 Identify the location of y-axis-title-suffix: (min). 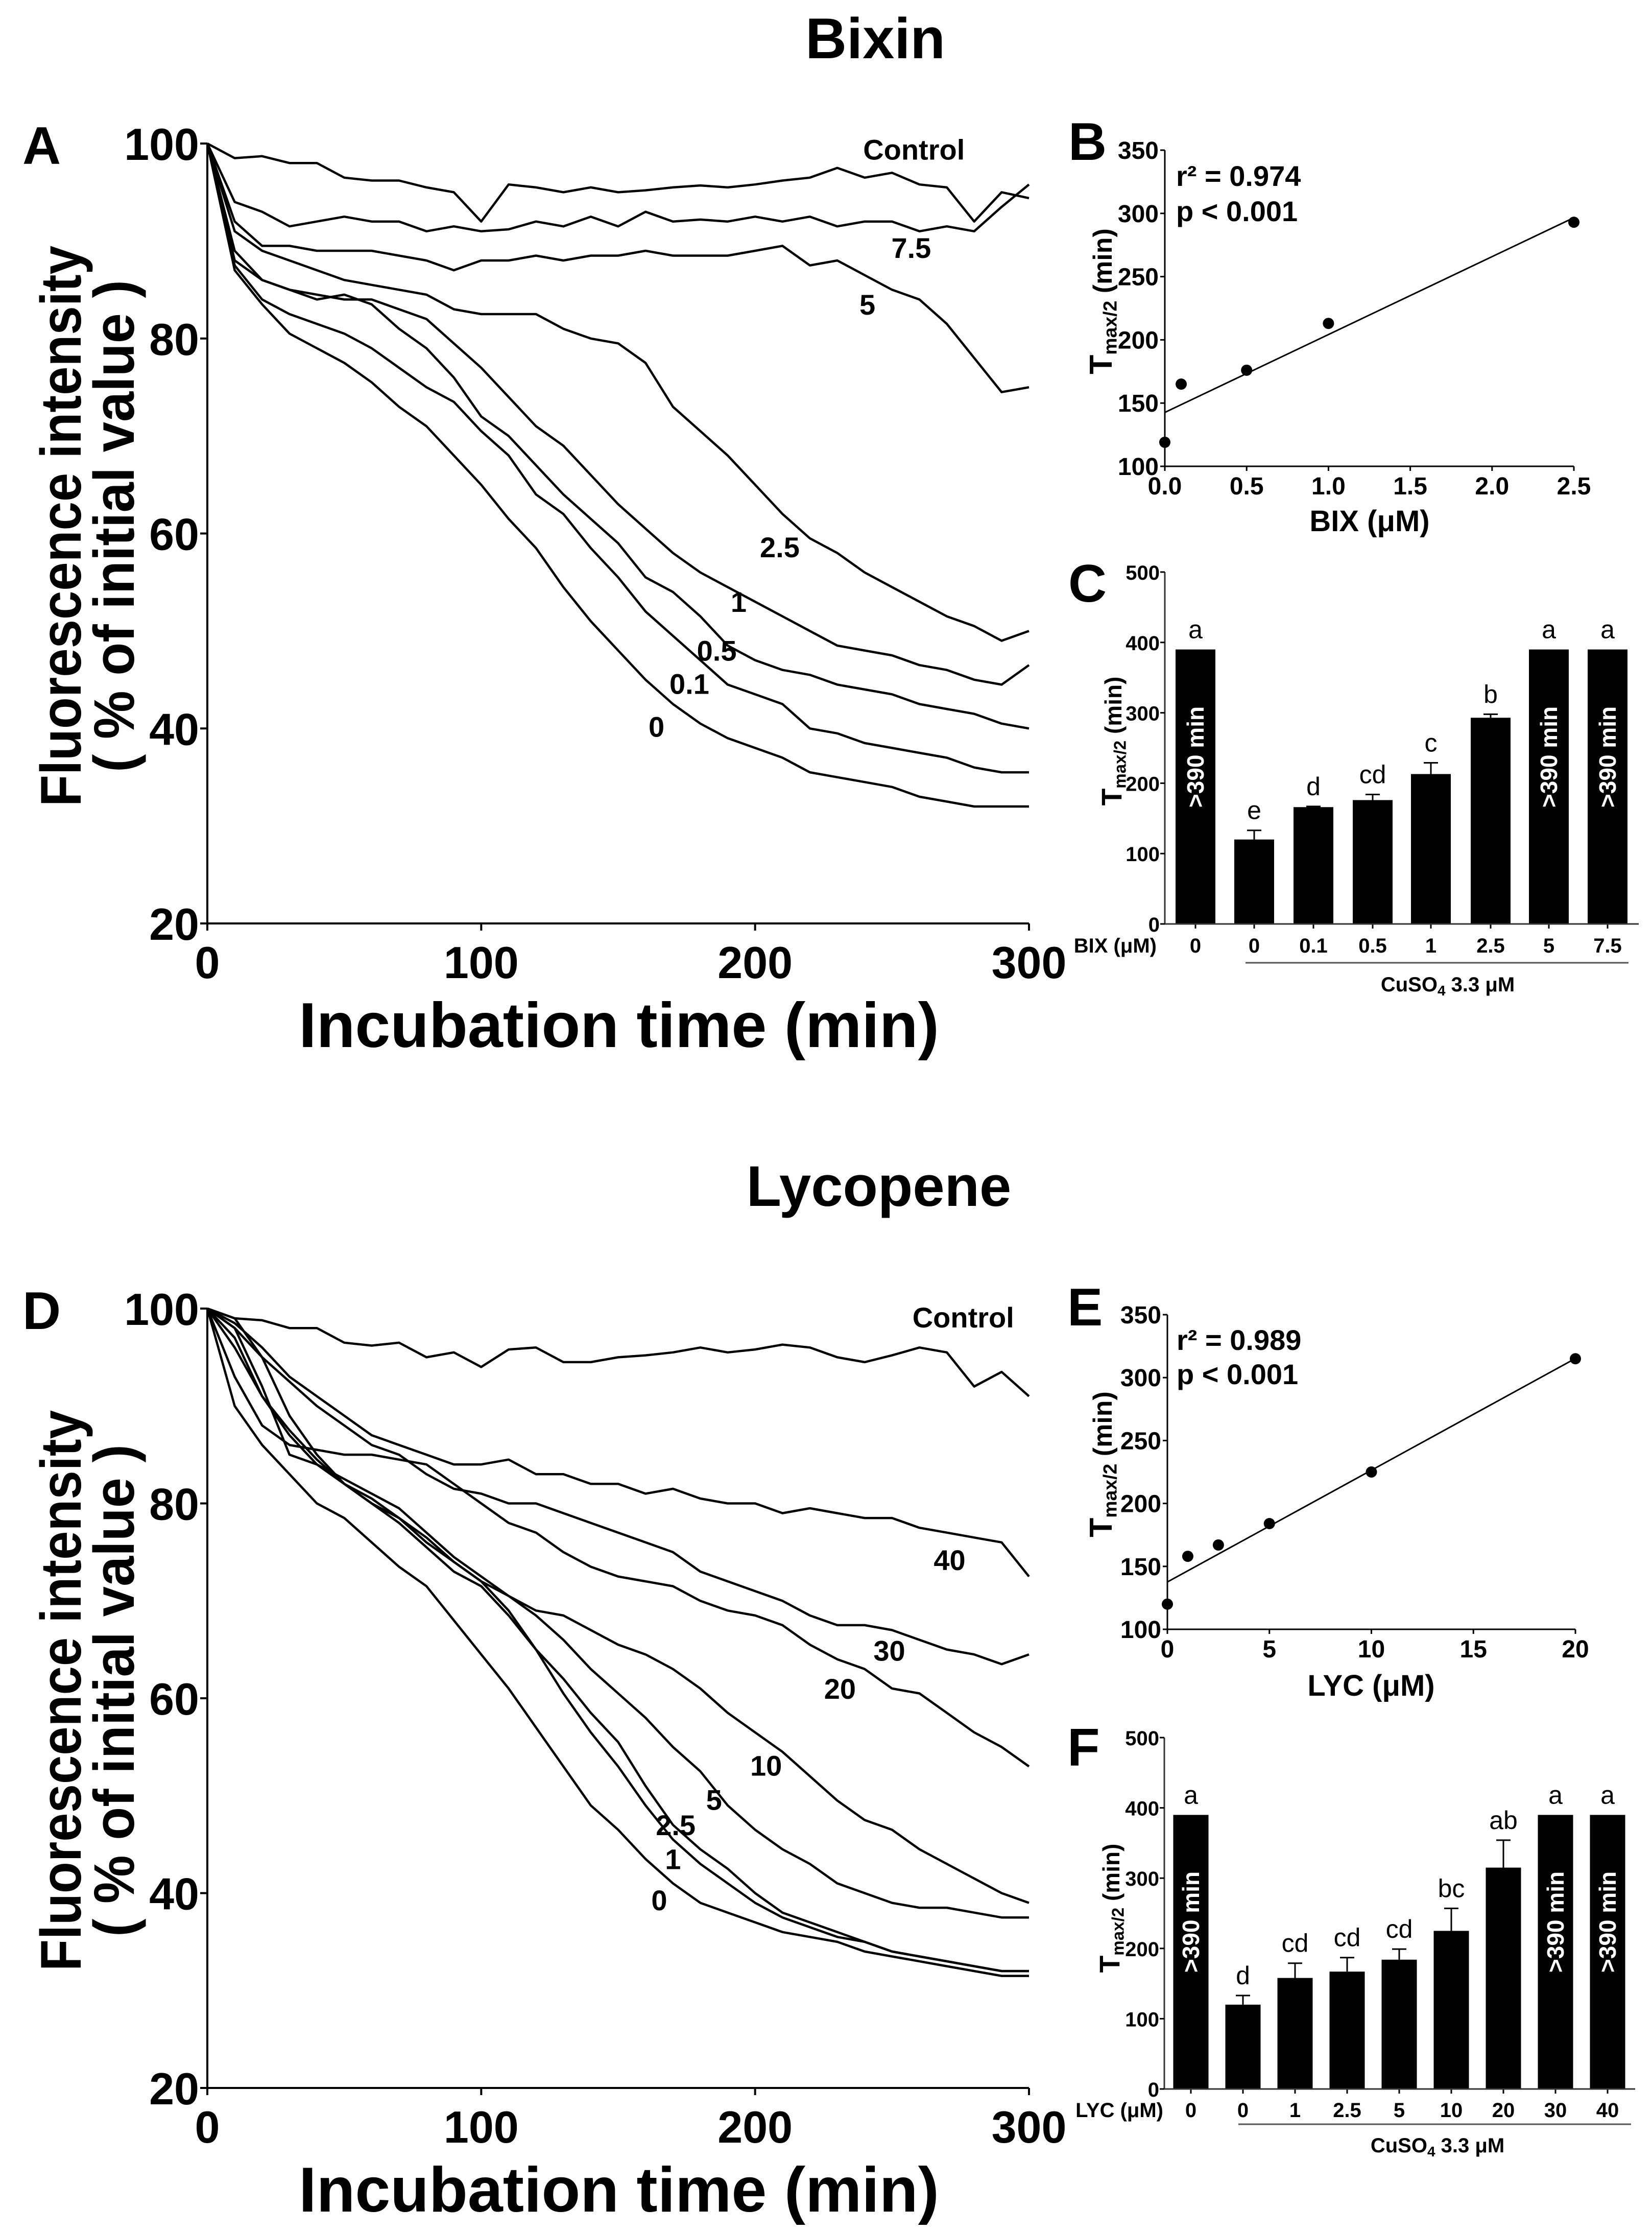
(1111, 1876).